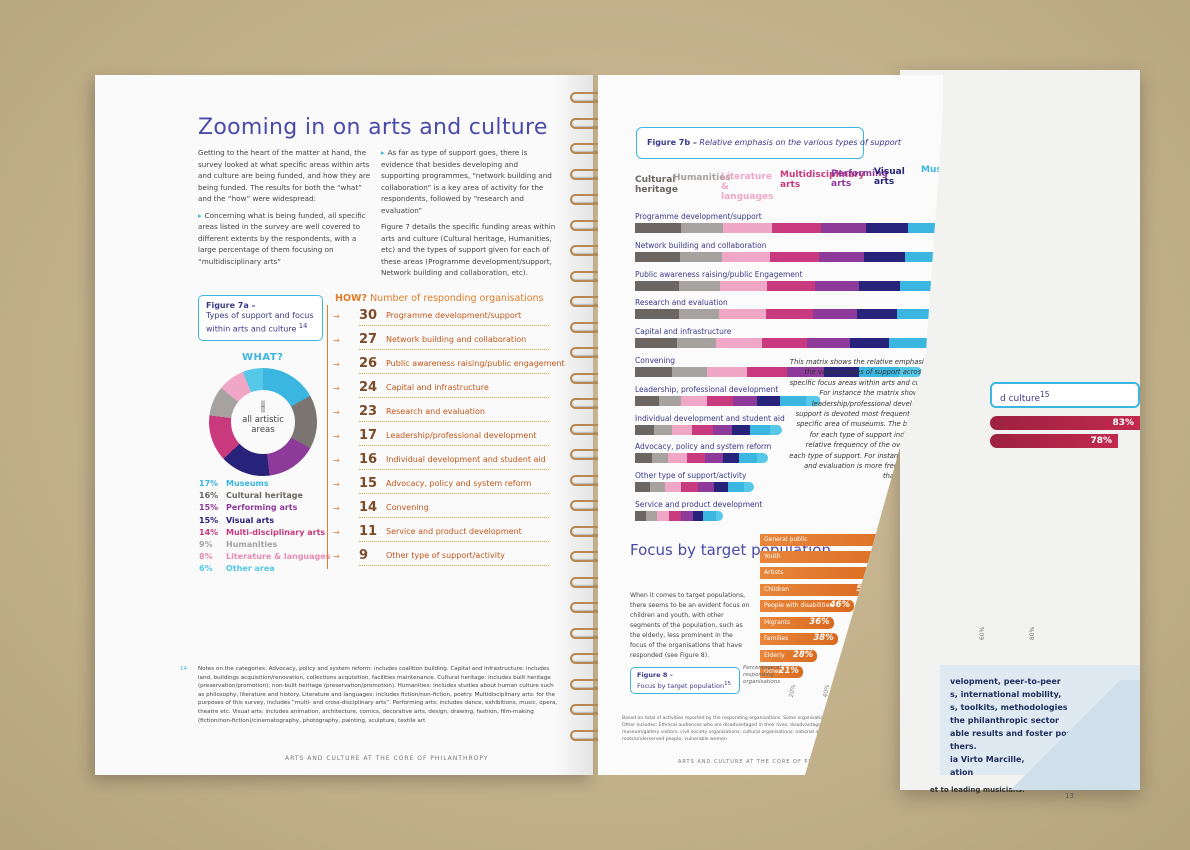 Image resolution: width=1190 pixels, height=850 pixels. What do you see at coordinates (685, 680) in the screenshot?
I see `figure-8-caption: Figure 8 – Focus by target population15` at bounding box center [685, 680].